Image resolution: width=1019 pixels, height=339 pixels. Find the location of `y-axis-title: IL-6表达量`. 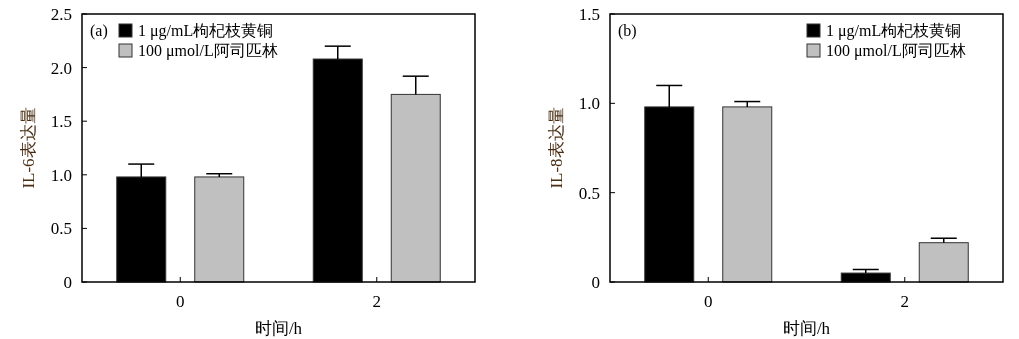

y-axis-title: IL-6表达量 is located at coordinates (28, 148).